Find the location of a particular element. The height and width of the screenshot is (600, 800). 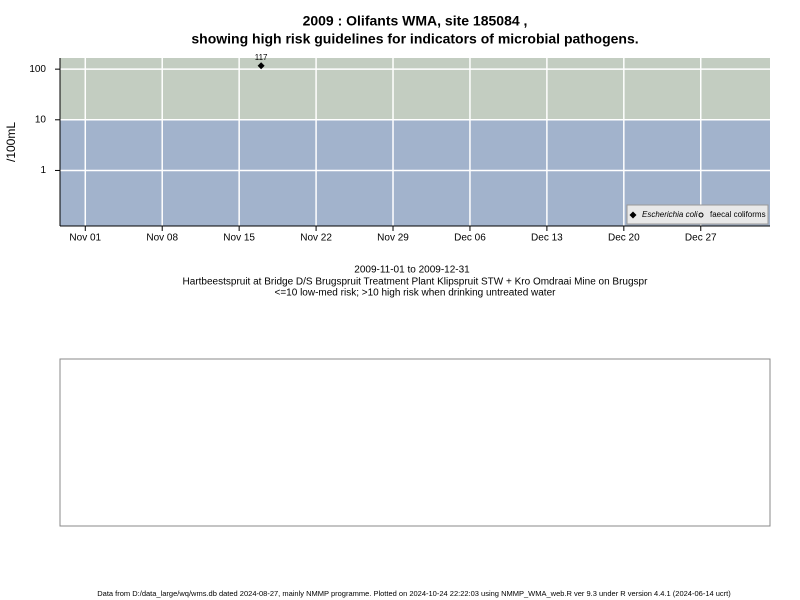

y-tick-label: 1 is located at coordinates (43, 170).